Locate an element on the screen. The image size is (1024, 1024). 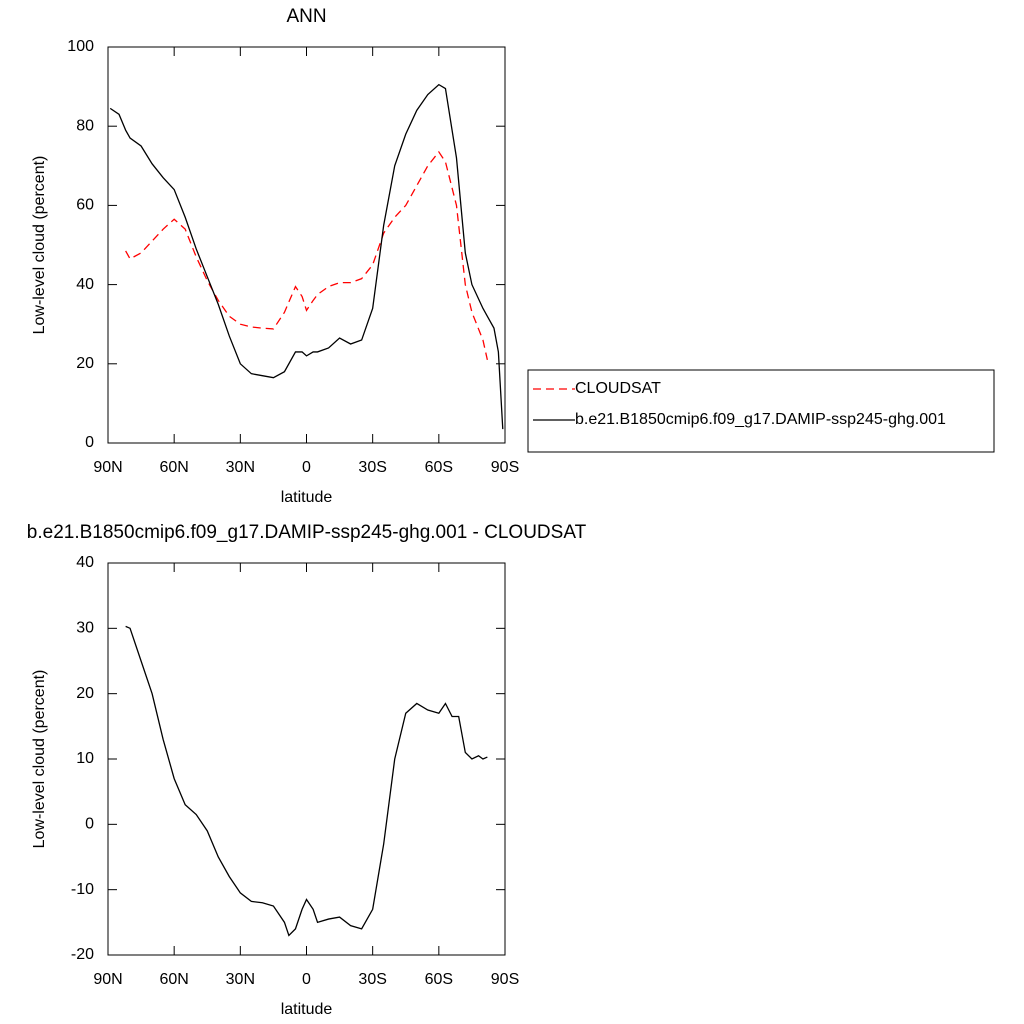
y-tick-label: 10 is located at coordinates (85, 758).